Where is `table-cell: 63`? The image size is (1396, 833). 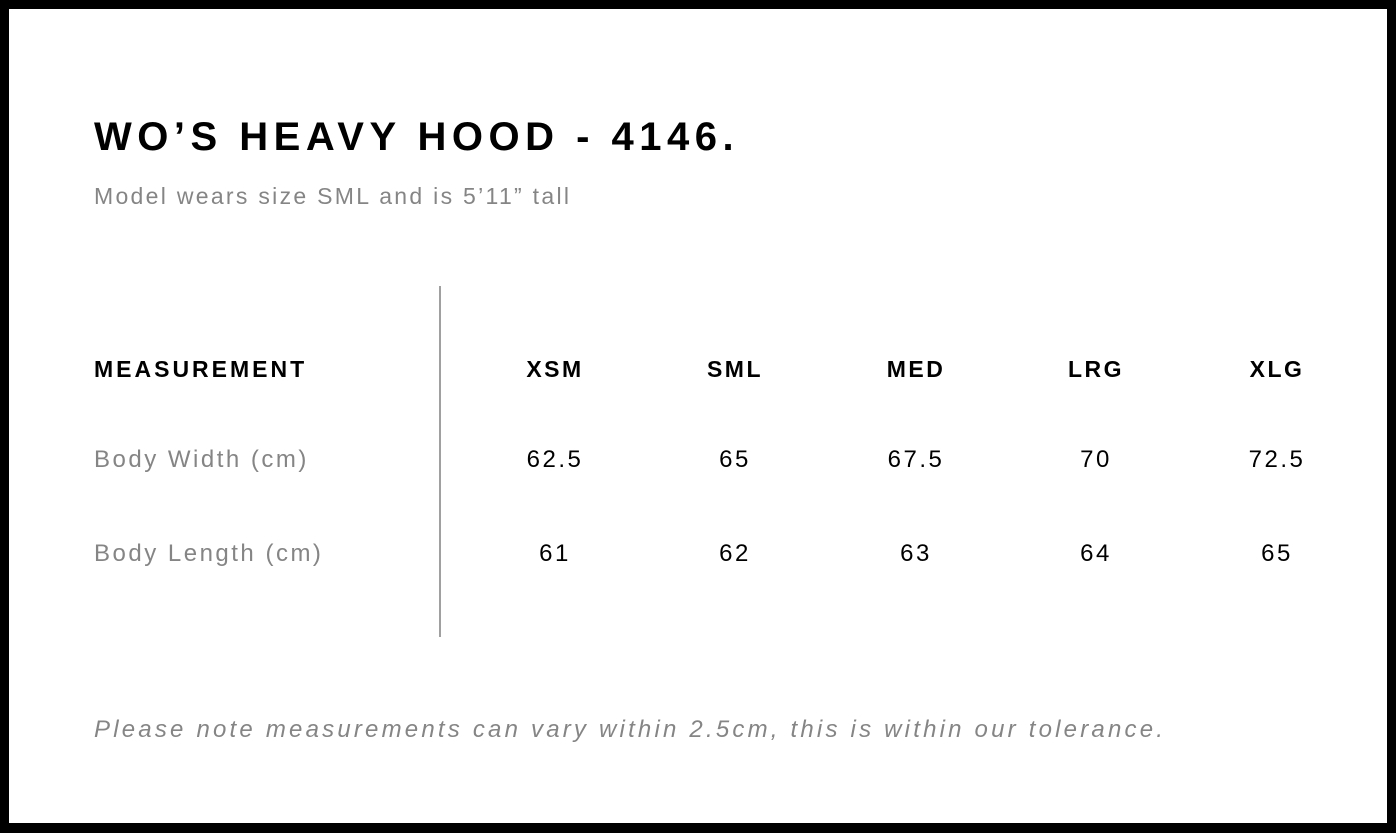 table-cell: 63 is located at coordinates (916, 553).